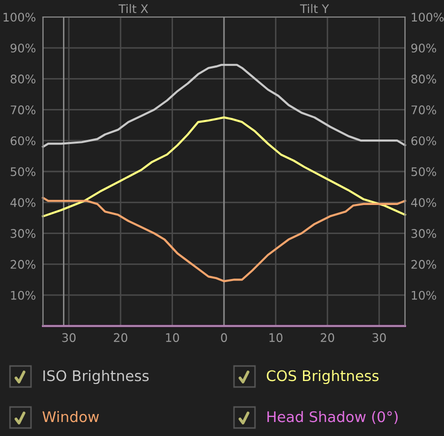  What do you see at coordinates (23, 109) in the screenshot?
I see `y-tick-label: 70%` at bounding box center [23, 109].